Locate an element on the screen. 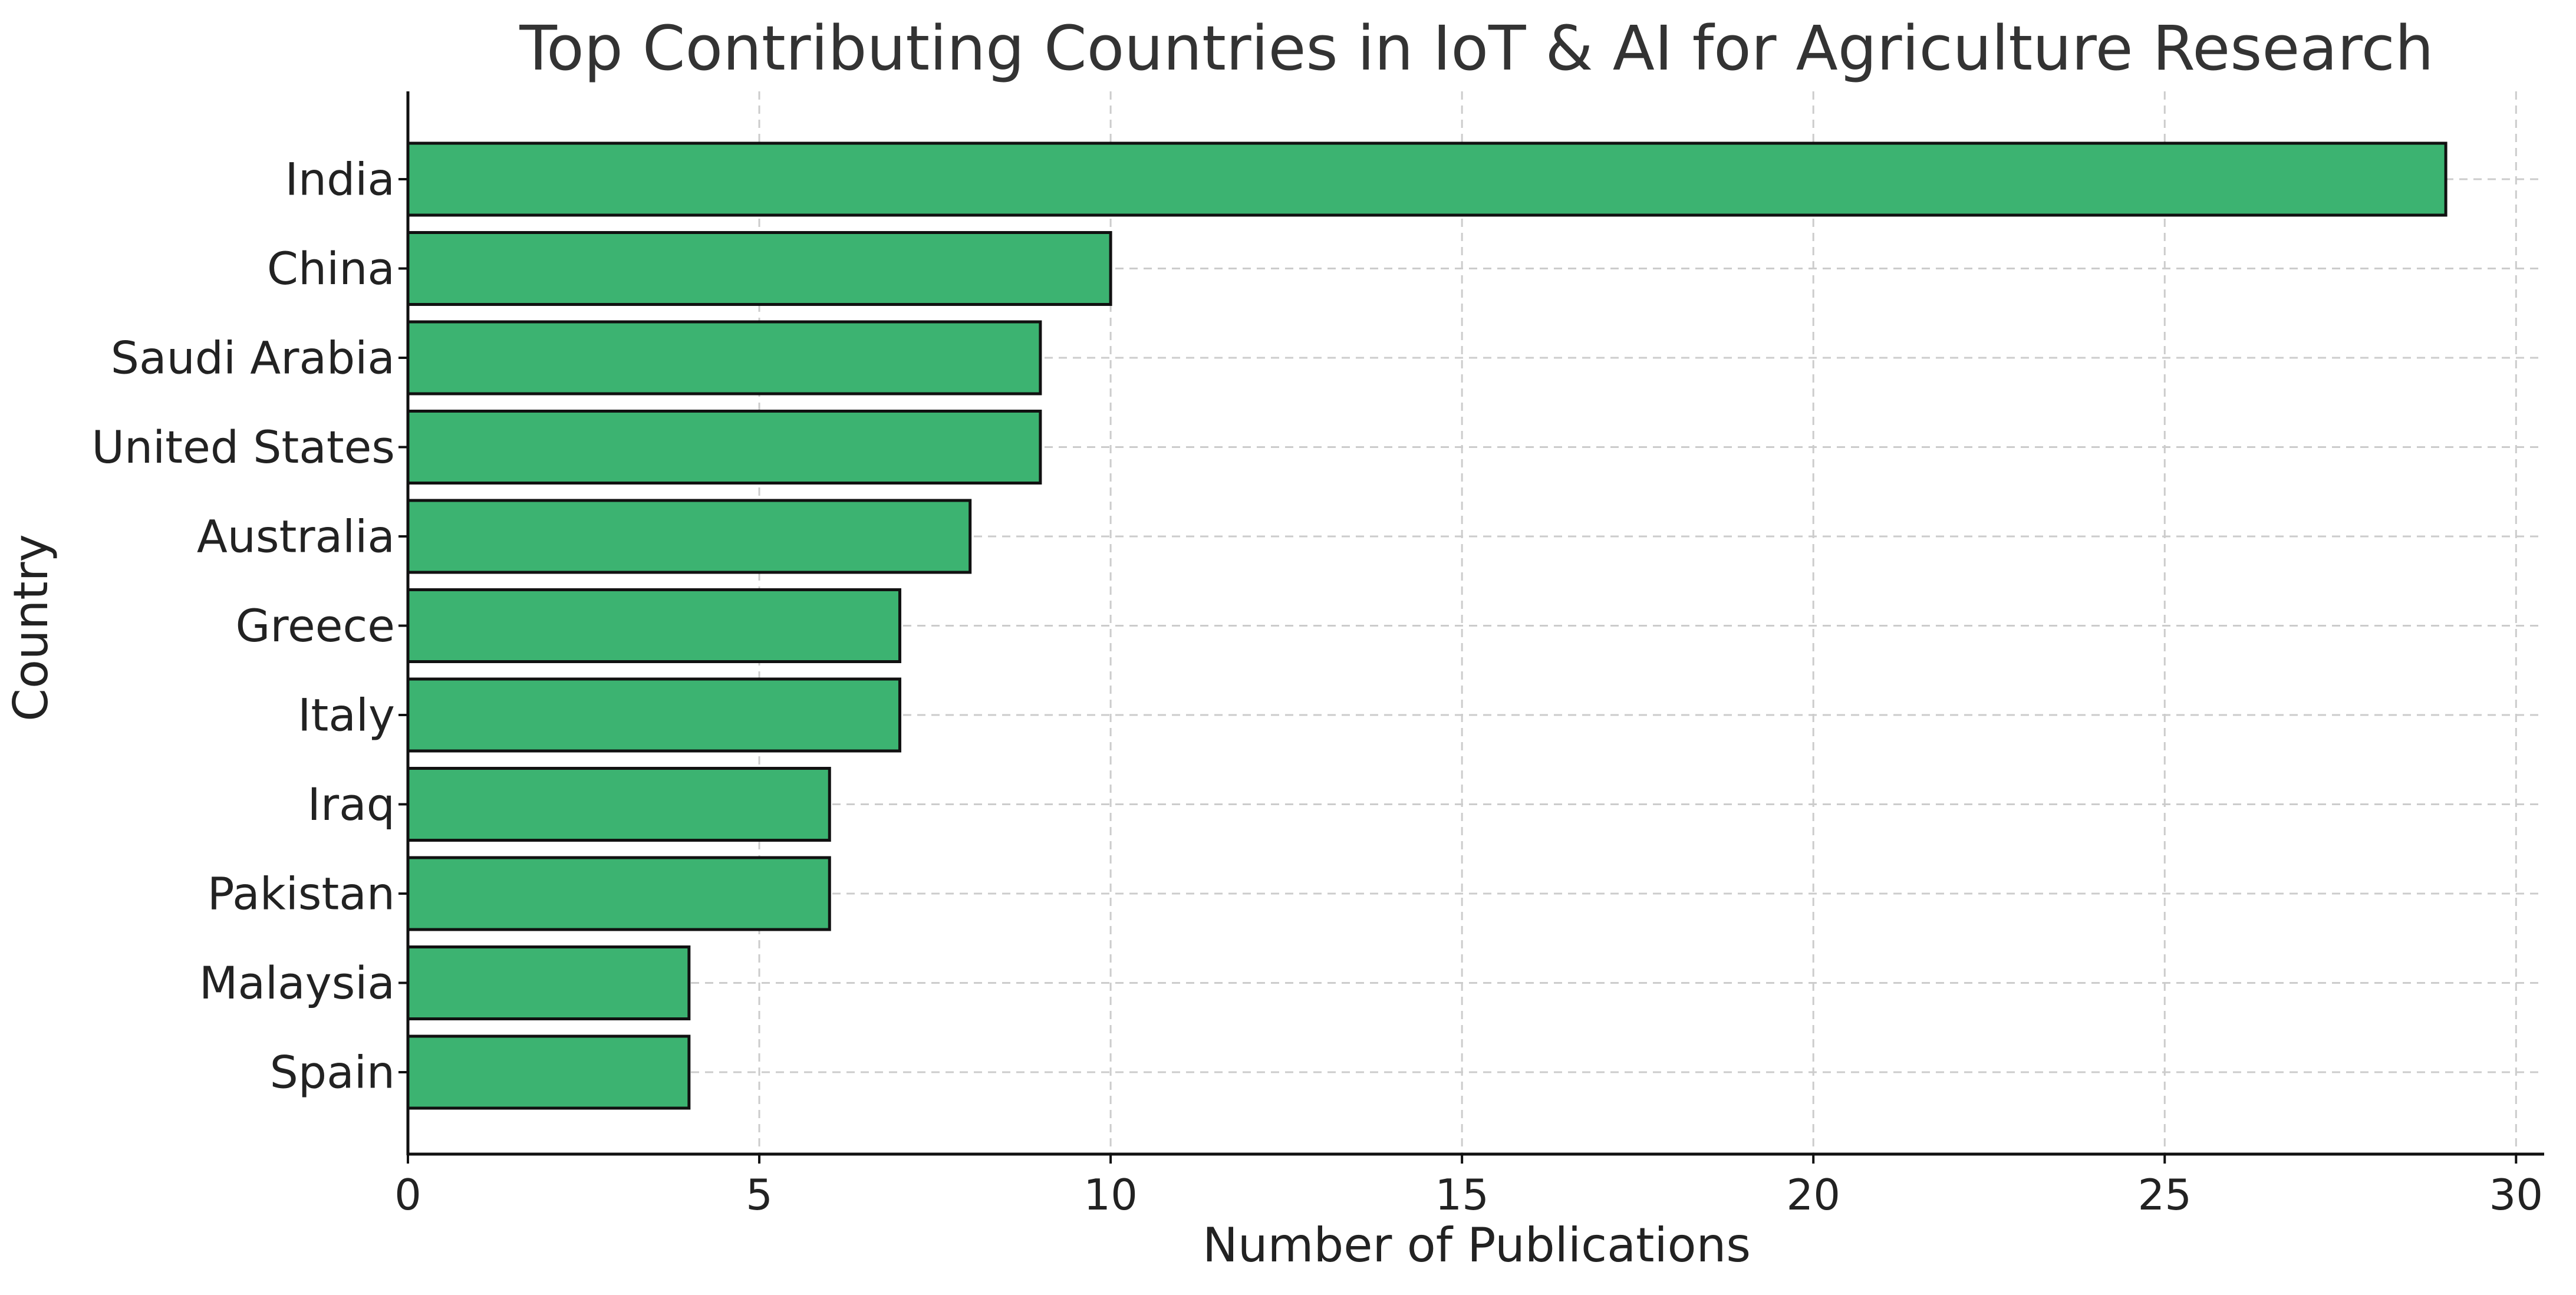 The height and width of the screenshot is (1295, 2576). y-tick-label: Pakistan is located at coordinates (301, 894).